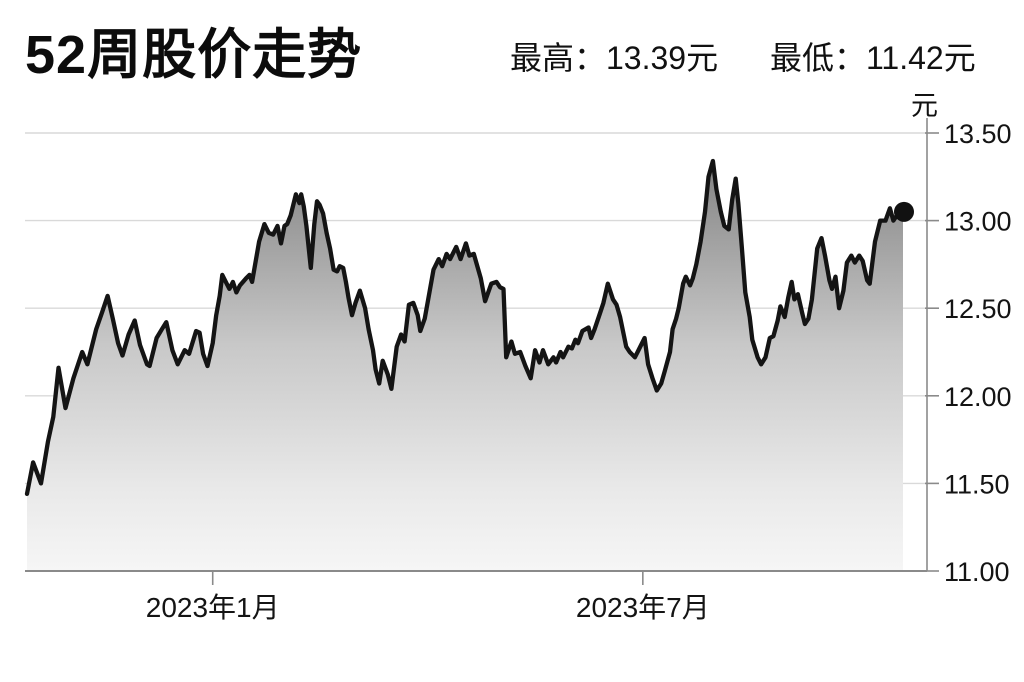 This screenshot has height=682, width=1024. Describe the element at coordinates (978, 309) in the screenshot. I see `y-axis-tick-label: 12.50` at that location.